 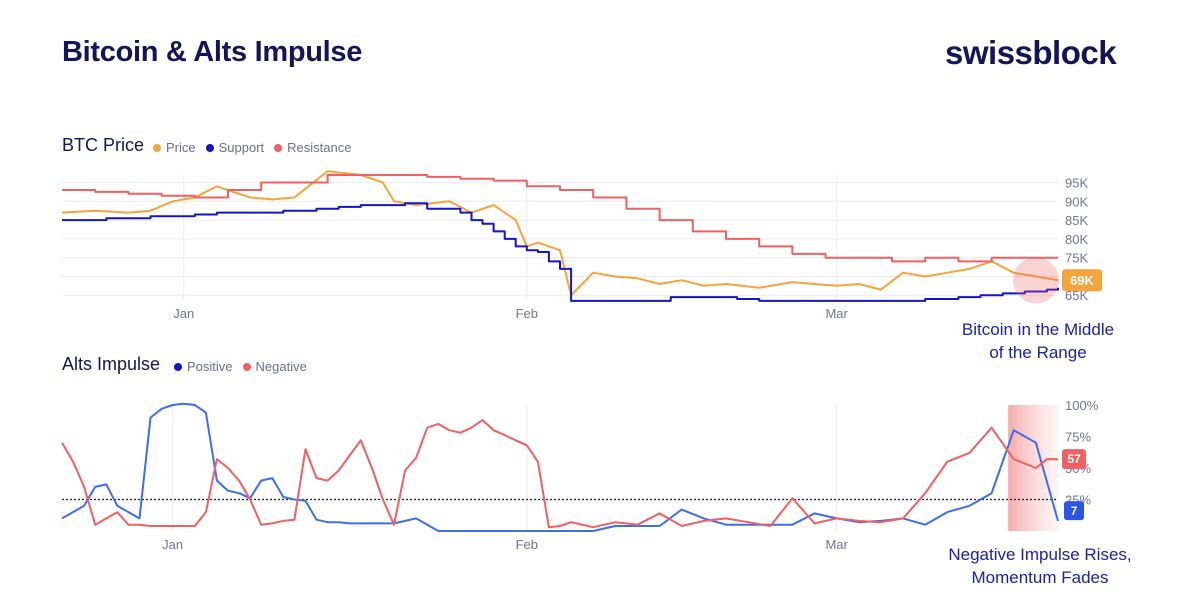 What do you see at coordinates (212, 52) in the screenshot?
I see `page-title: Bitcoin & Alts Impulse` at bounding box center [212, 52].